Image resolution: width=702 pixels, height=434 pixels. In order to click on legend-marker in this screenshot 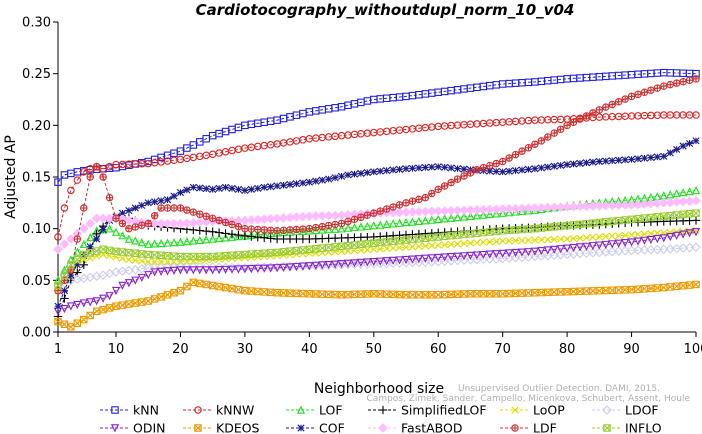, I will do `click(383, 428)`.